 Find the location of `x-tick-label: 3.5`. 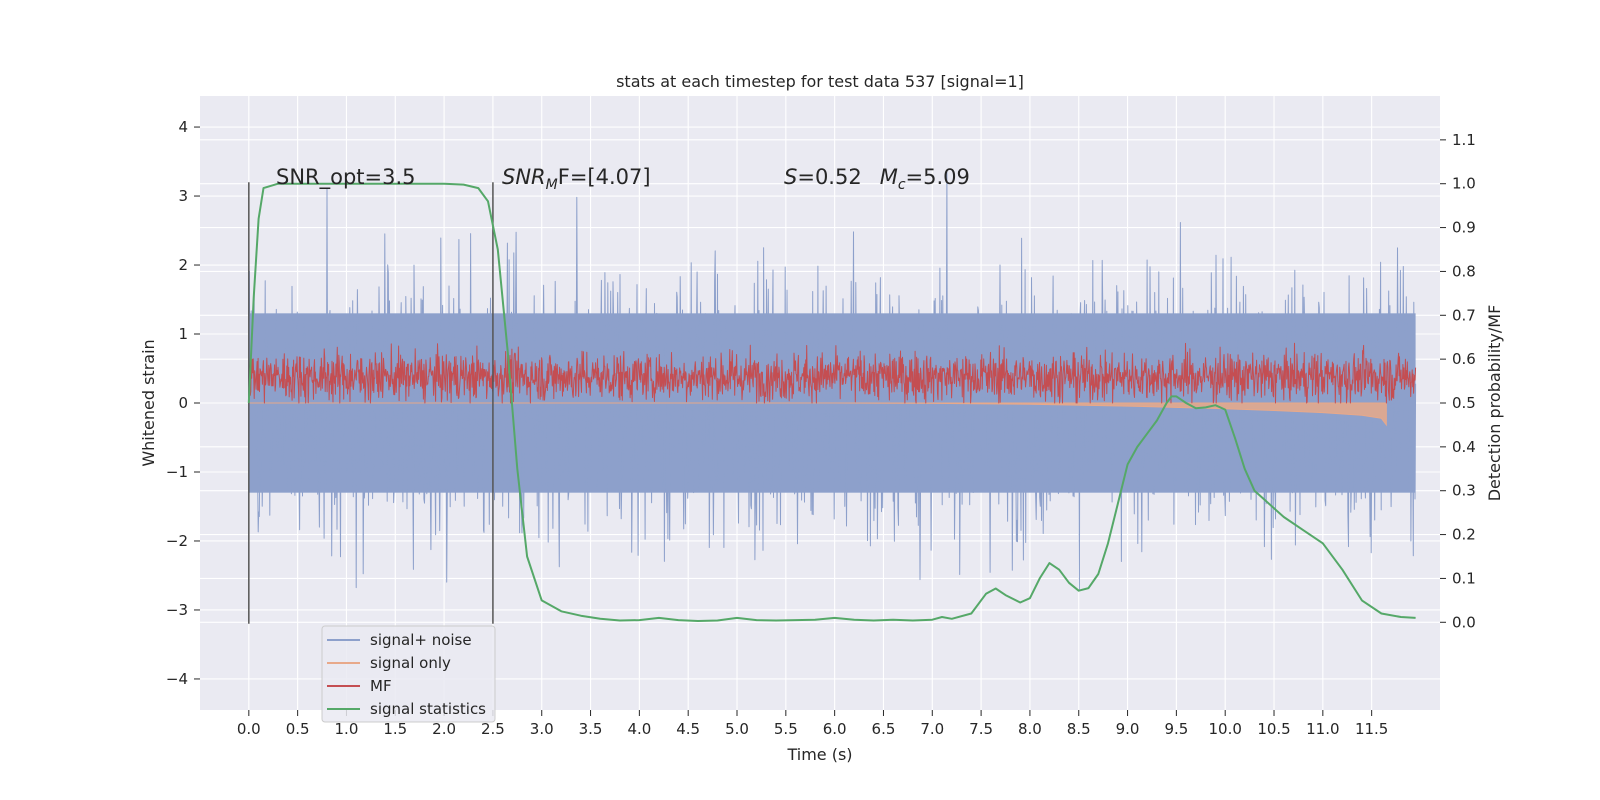

x-tick-label: 3.5 is located at coordinates (591, 729).